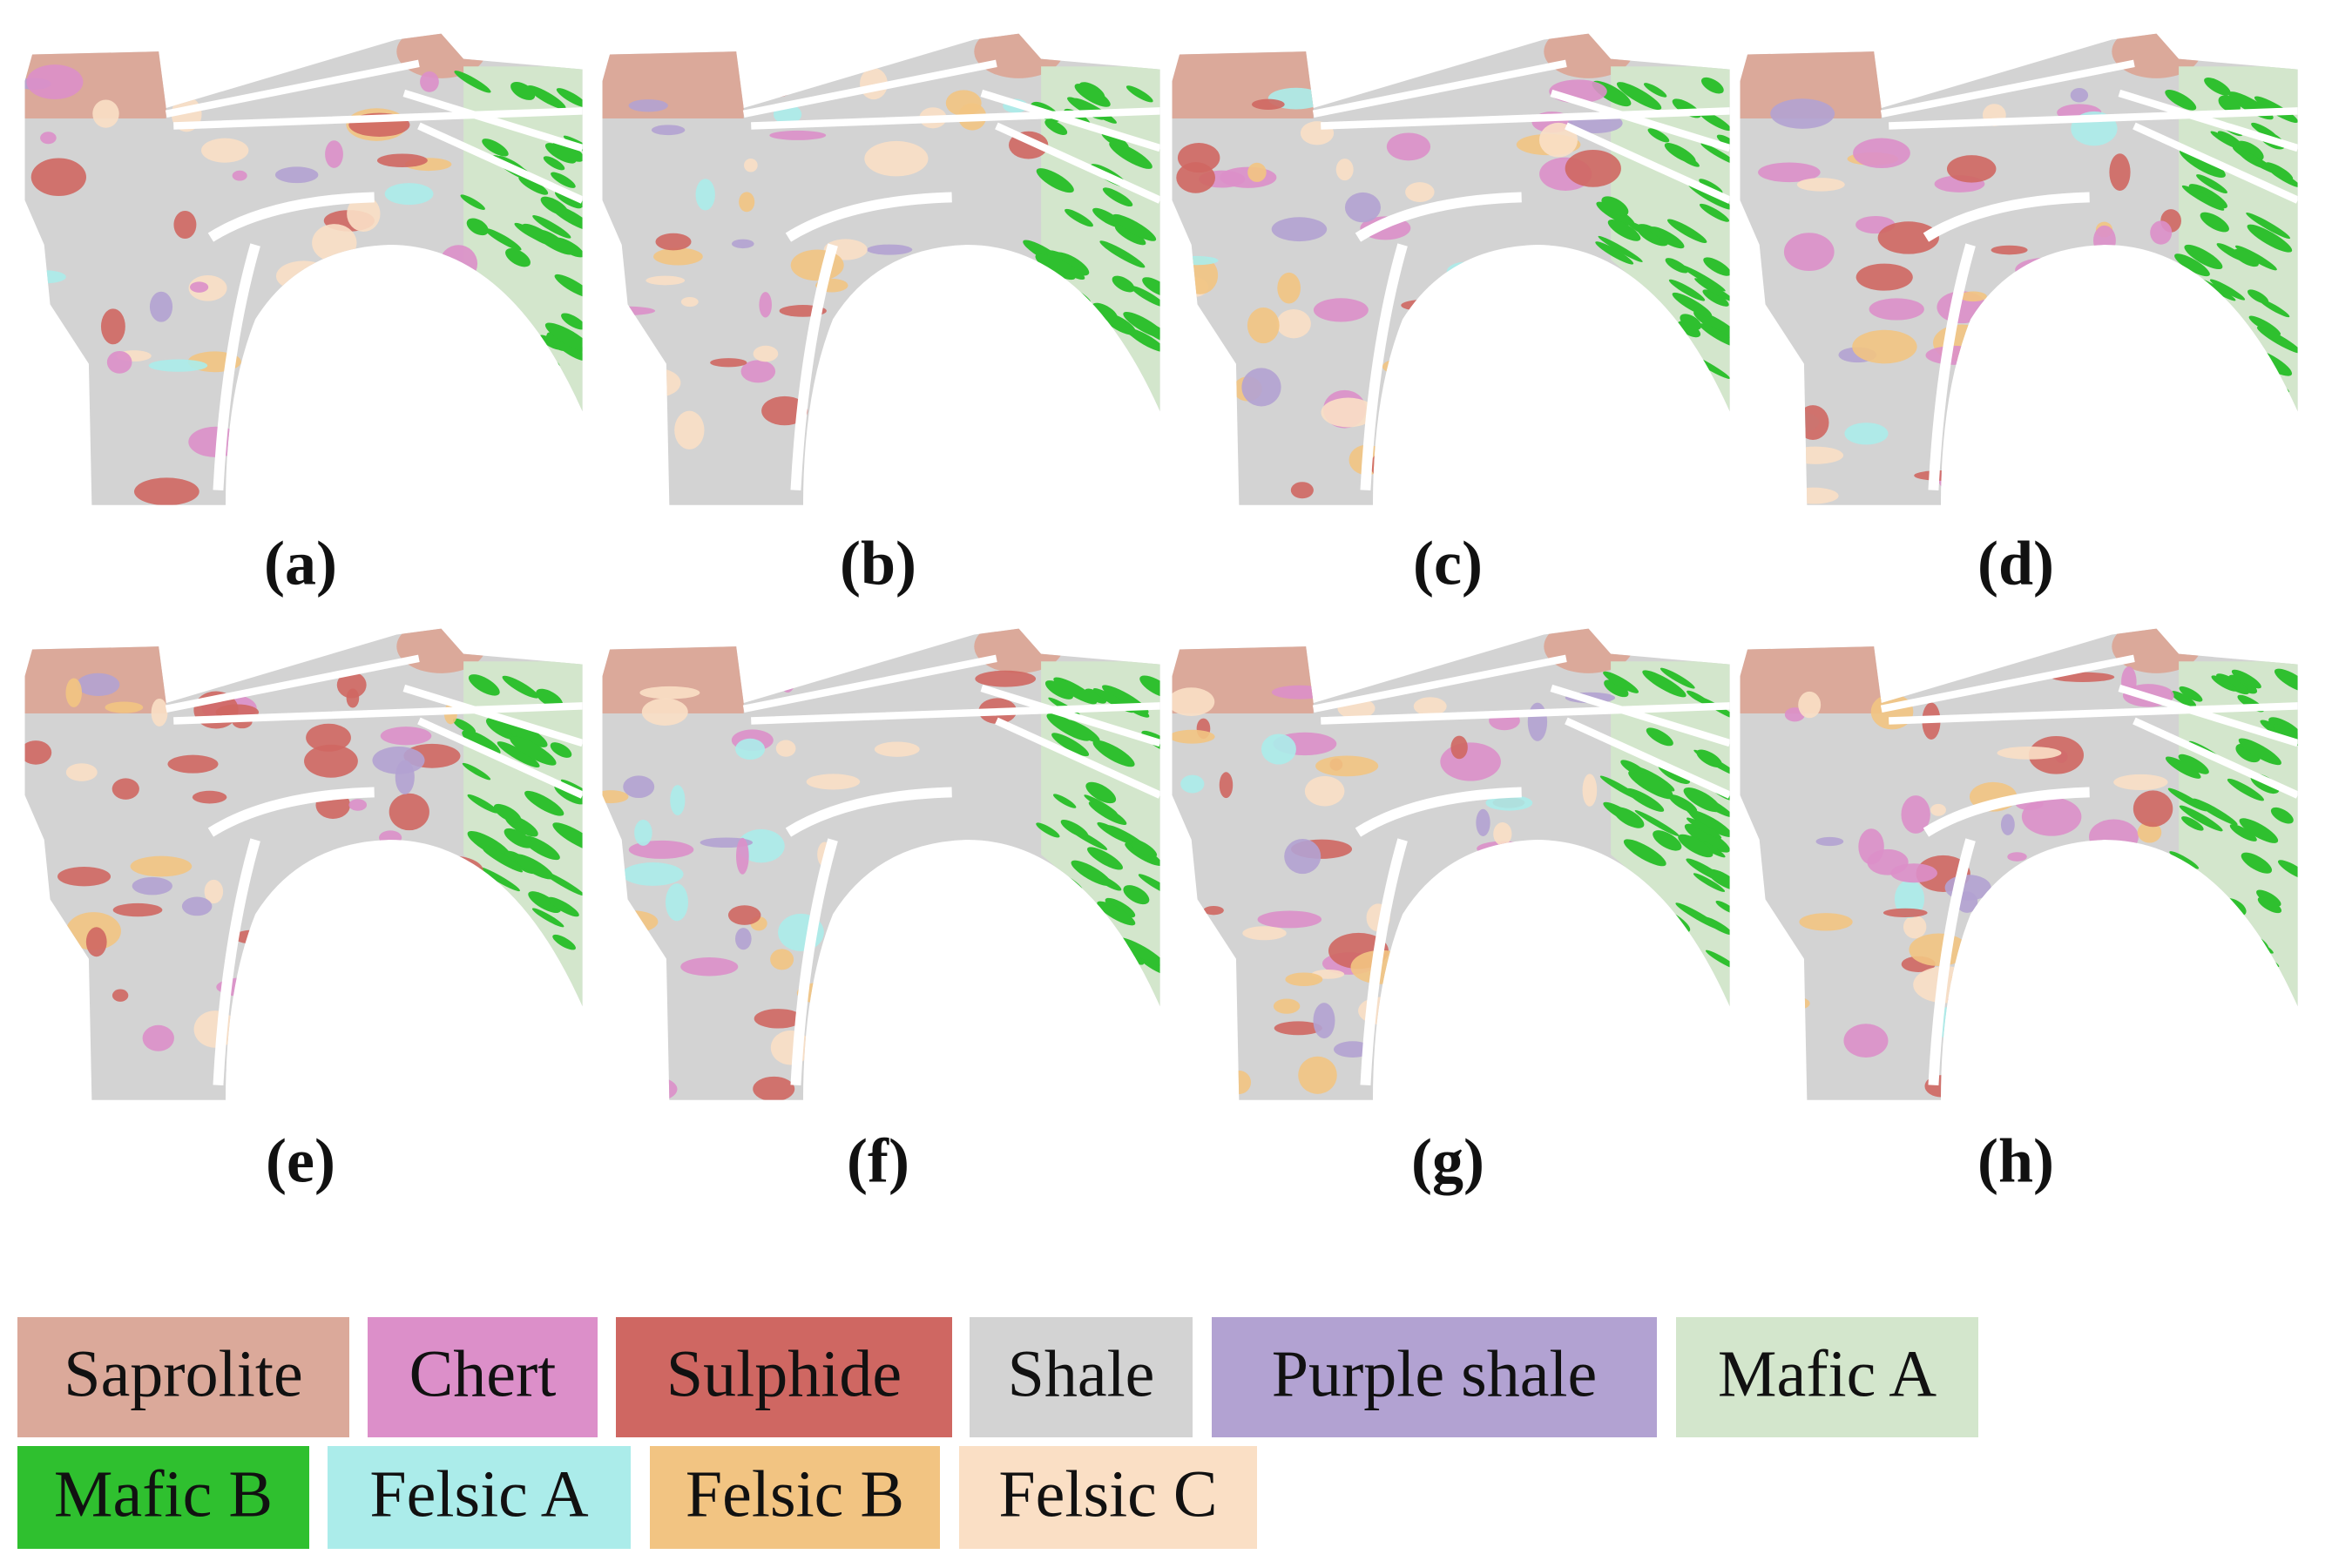 This screenshot has height=1568, width=2332. I want to click on map-units, so click(1451, 862).